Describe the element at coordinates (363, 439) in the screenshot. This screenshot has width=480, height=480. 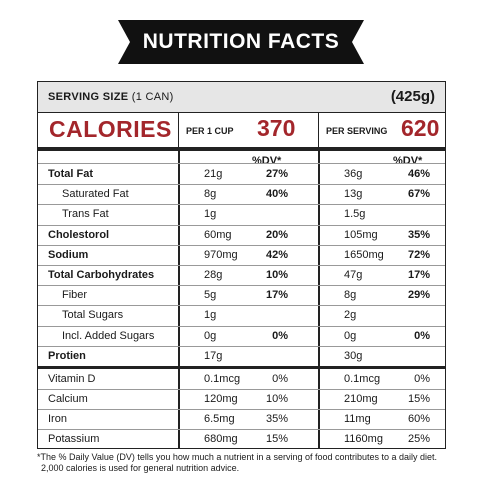
I see `serving-amount: 1160mg` at that location.